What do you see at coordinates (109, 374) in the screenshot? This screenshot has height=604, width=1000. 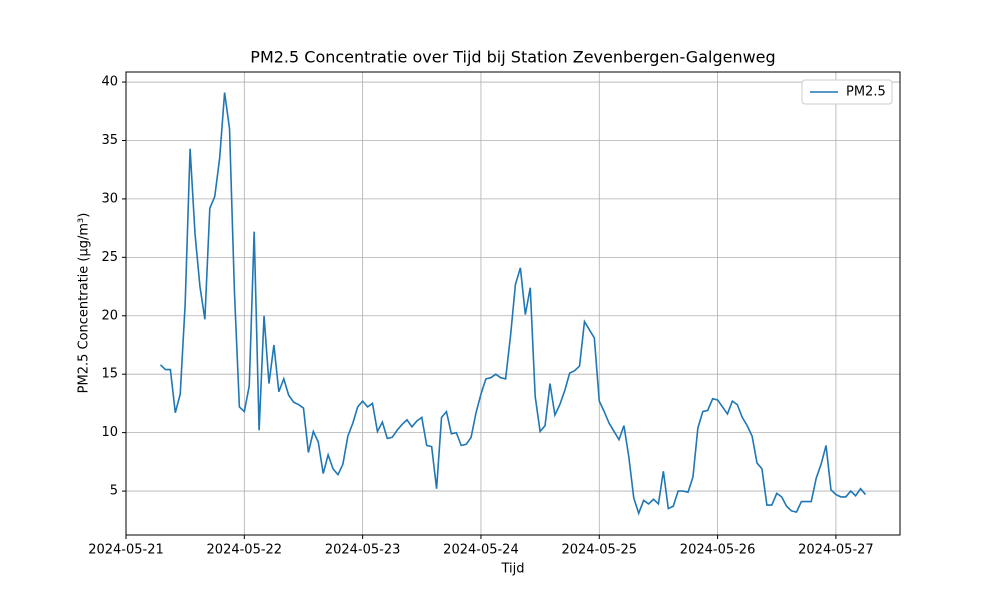 I see `y-tick-label: 15` at bounding box center [109, 374].